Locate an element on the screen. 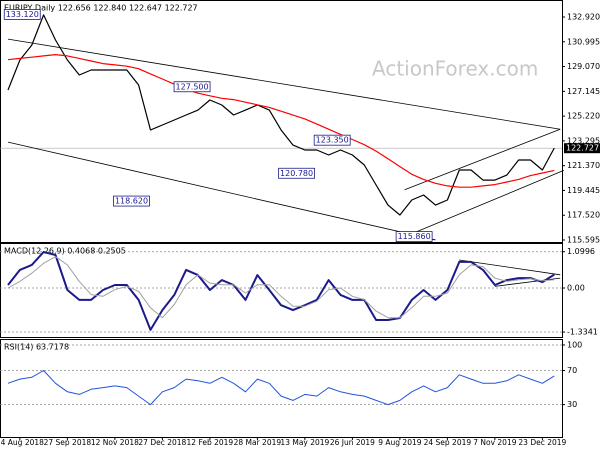 This screenshot has width=600, height=450. annotation-label: 127.500 is located at coordinates (192, 86).